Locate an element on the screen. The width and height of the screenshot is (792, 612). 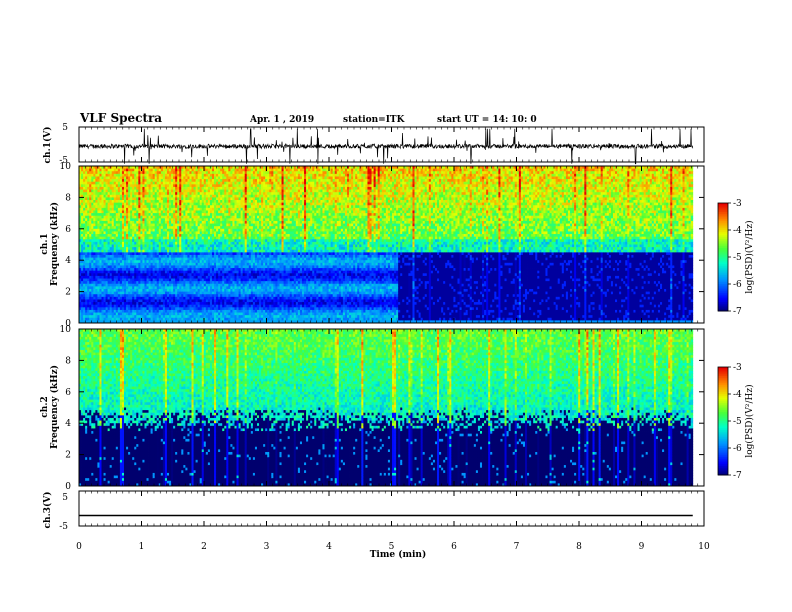
date-label: Apr. 1 , 2019 is located at coordinates (281, 120).